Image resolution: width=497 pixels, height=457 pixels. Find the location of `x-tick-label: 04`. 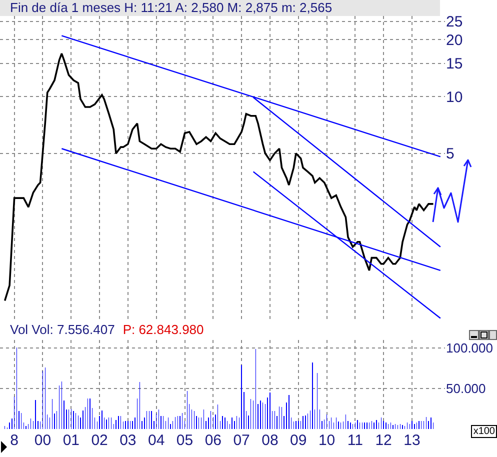

x-tick-label: 04 is located at coordinates (156, 440).